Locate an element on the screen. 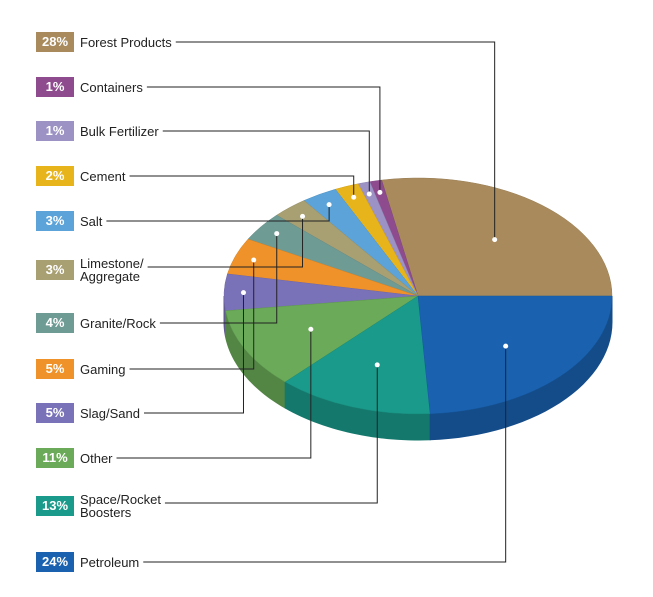  legend-item: 13% Space/Rocket Boosters is located at coordinates (98, 506).